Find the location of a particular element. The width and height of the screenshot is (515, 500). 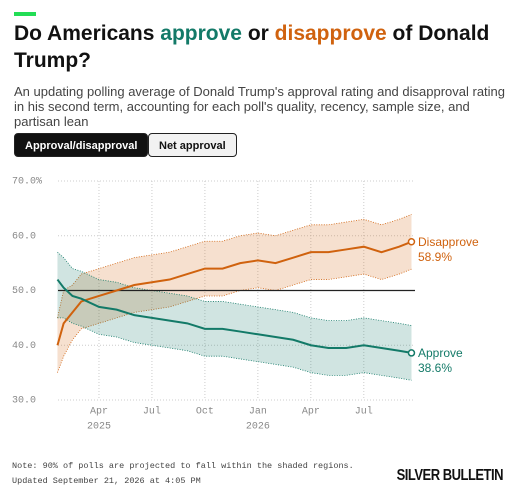

title-part: approve is located at coordinates (201, 33).